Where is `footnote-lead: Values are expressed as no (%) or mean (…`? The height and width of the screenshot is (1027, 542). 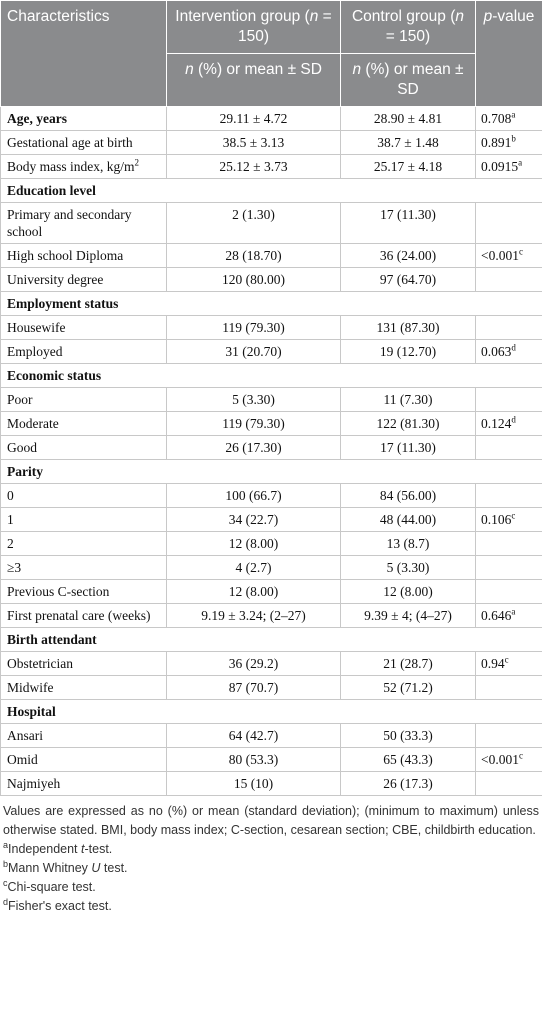 footnote-lead: Values are expressed as no (%) or mean (… is located at coordinates (271, 820).